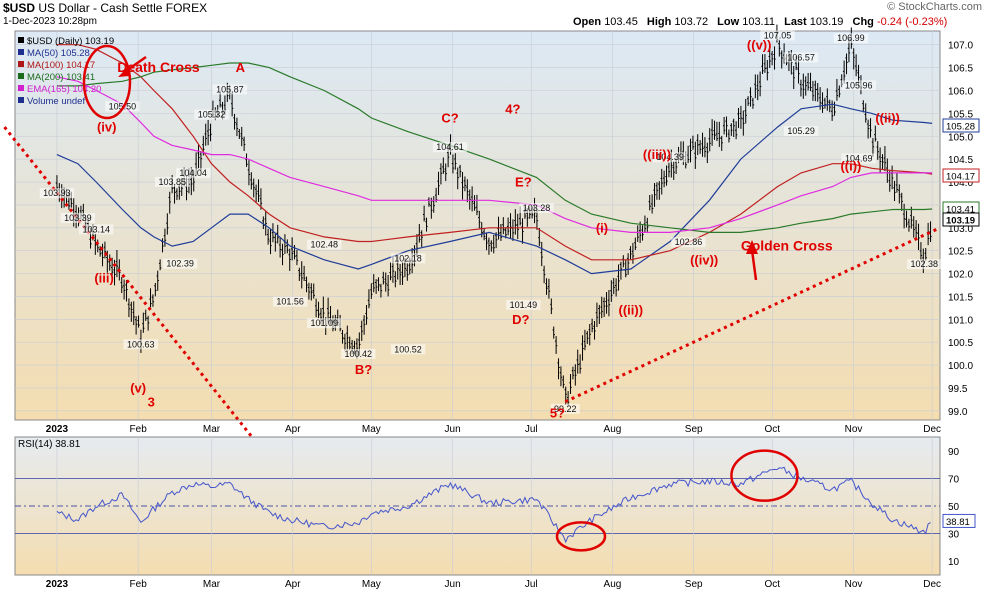  I want to click on uptrend-line, so click(752, 315).